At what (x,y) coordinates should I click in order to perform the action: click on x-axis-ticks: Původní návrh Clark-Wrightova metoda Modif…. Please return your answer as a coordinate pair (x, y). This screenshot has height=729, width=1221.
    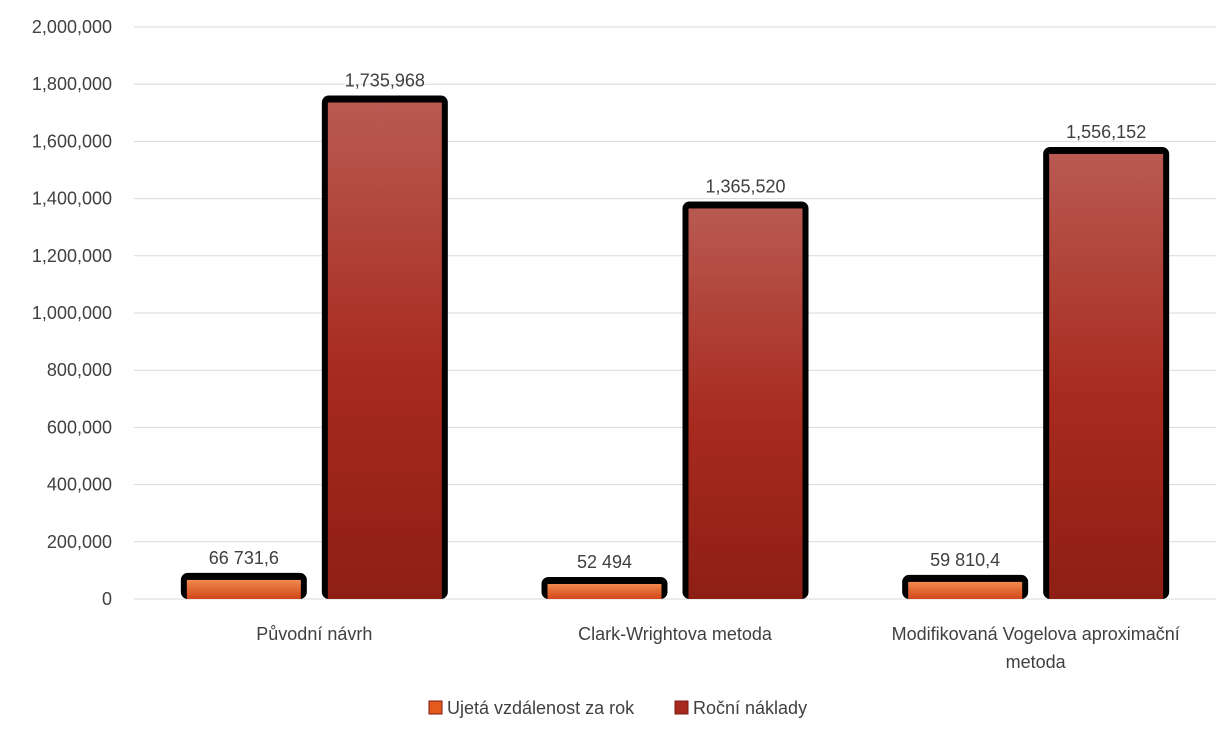
    Looking at the image, I should click on (717, 648).